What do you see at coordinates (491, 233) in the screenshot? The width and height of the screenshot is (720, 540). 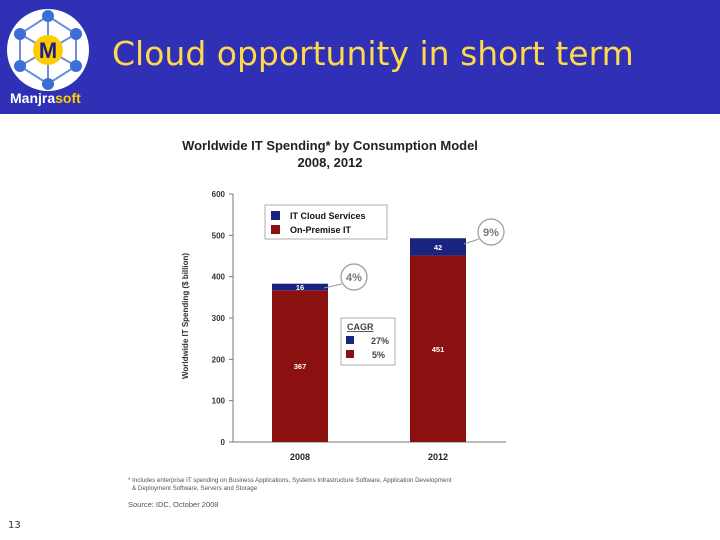 I see `callout-2012-text: 9%` at bounding box center [491, 233].